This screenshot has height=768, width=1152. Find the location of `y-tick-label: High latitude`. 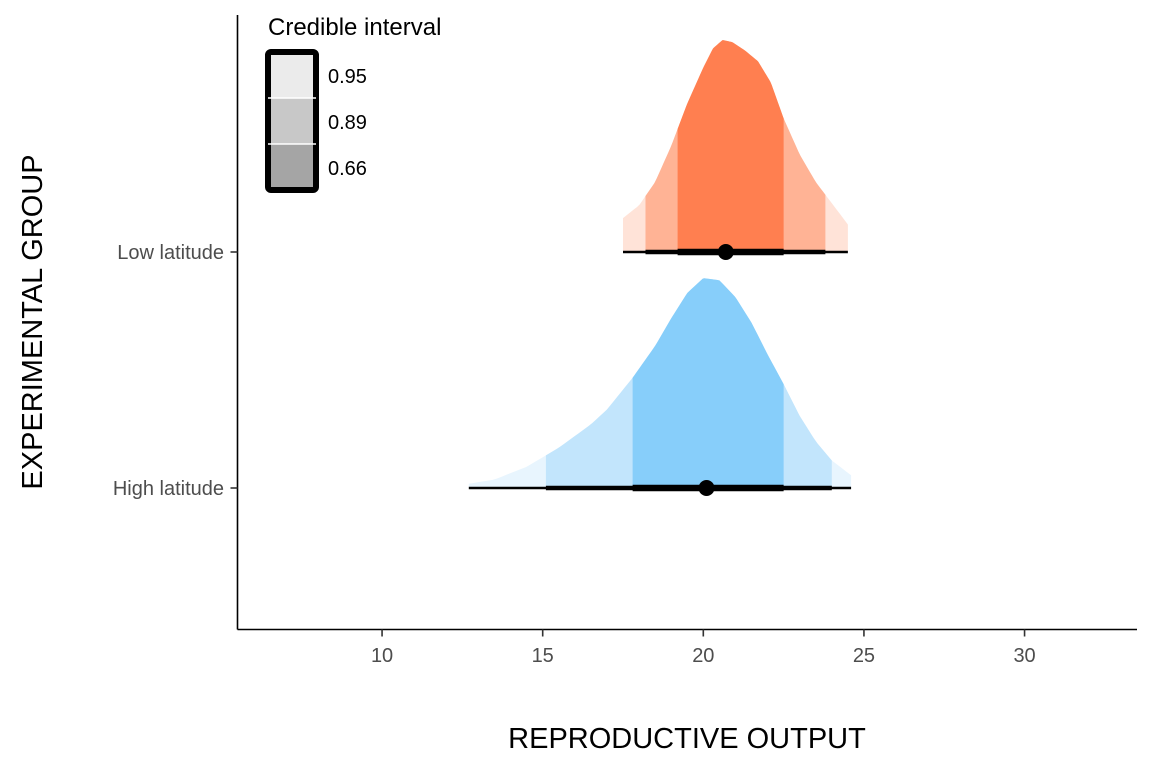

y-tick-label: High latitude is located at coordinates (168, 489).